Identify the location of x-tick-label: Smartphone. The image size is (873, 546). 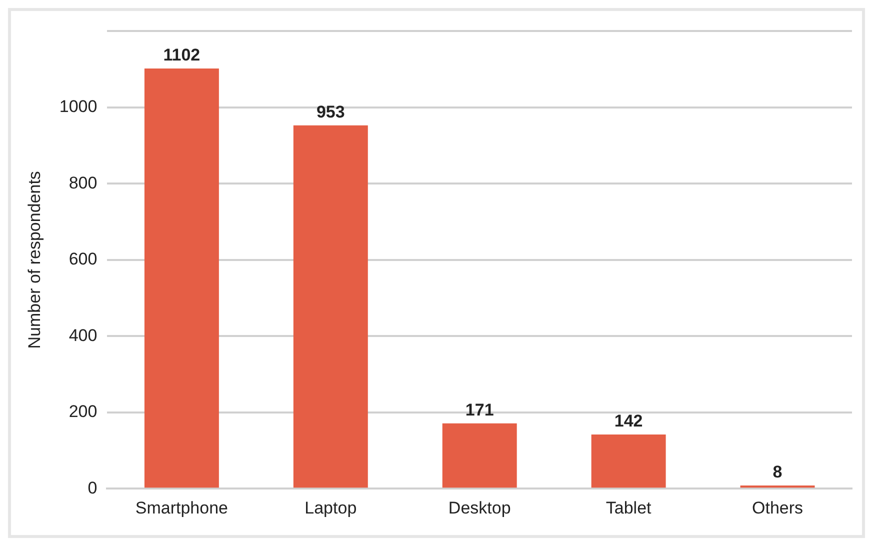
(181, 508).